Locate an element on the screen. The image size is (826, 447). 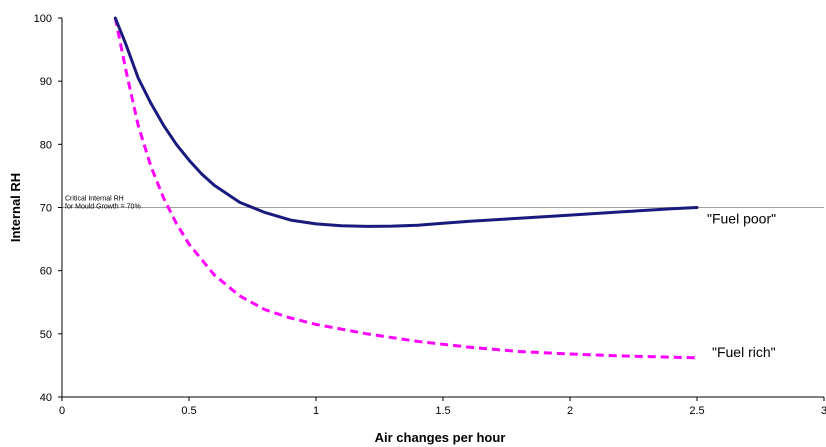
x-axis-title: Air changes per hour is located at coordinates (440, 437).